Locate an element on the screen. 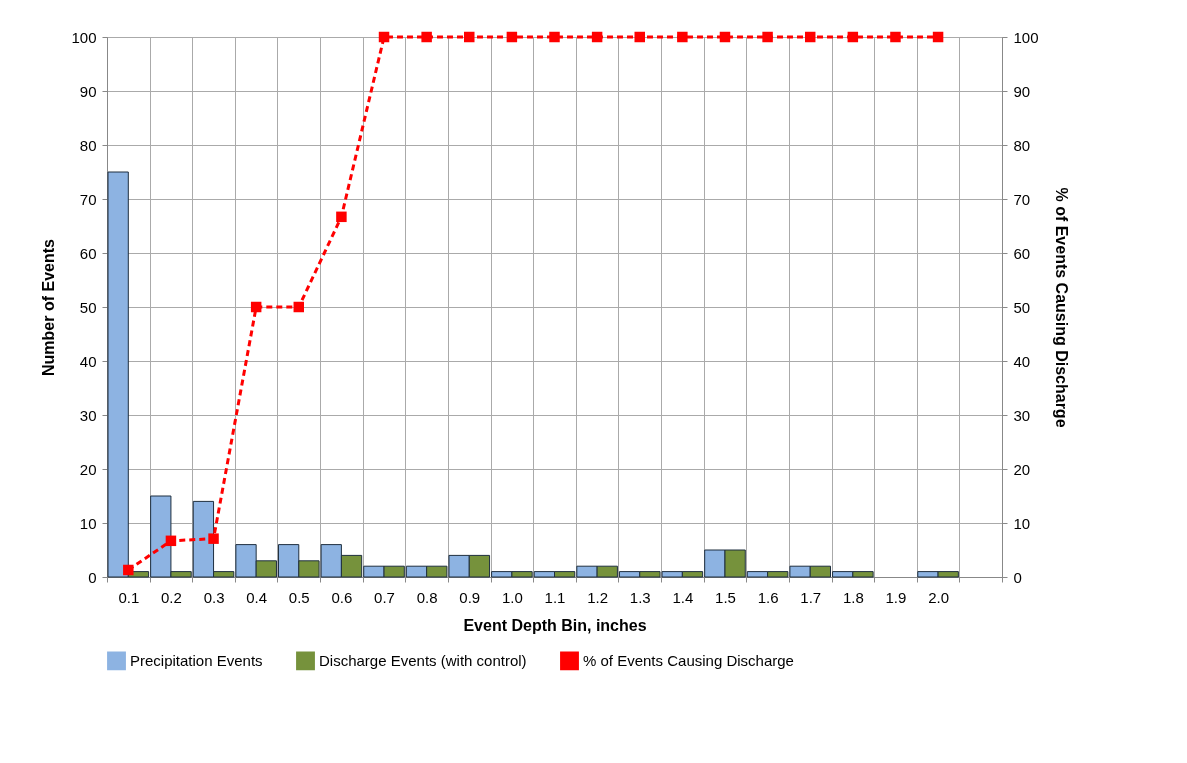  legend-label: Discharge Events (with control) is located at coordinates (423, 660).